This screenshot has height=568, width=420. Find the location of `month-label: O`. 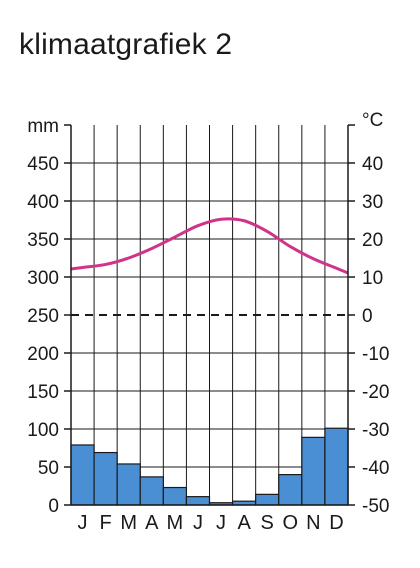

month-label: O is located at coordinates (291, 523).